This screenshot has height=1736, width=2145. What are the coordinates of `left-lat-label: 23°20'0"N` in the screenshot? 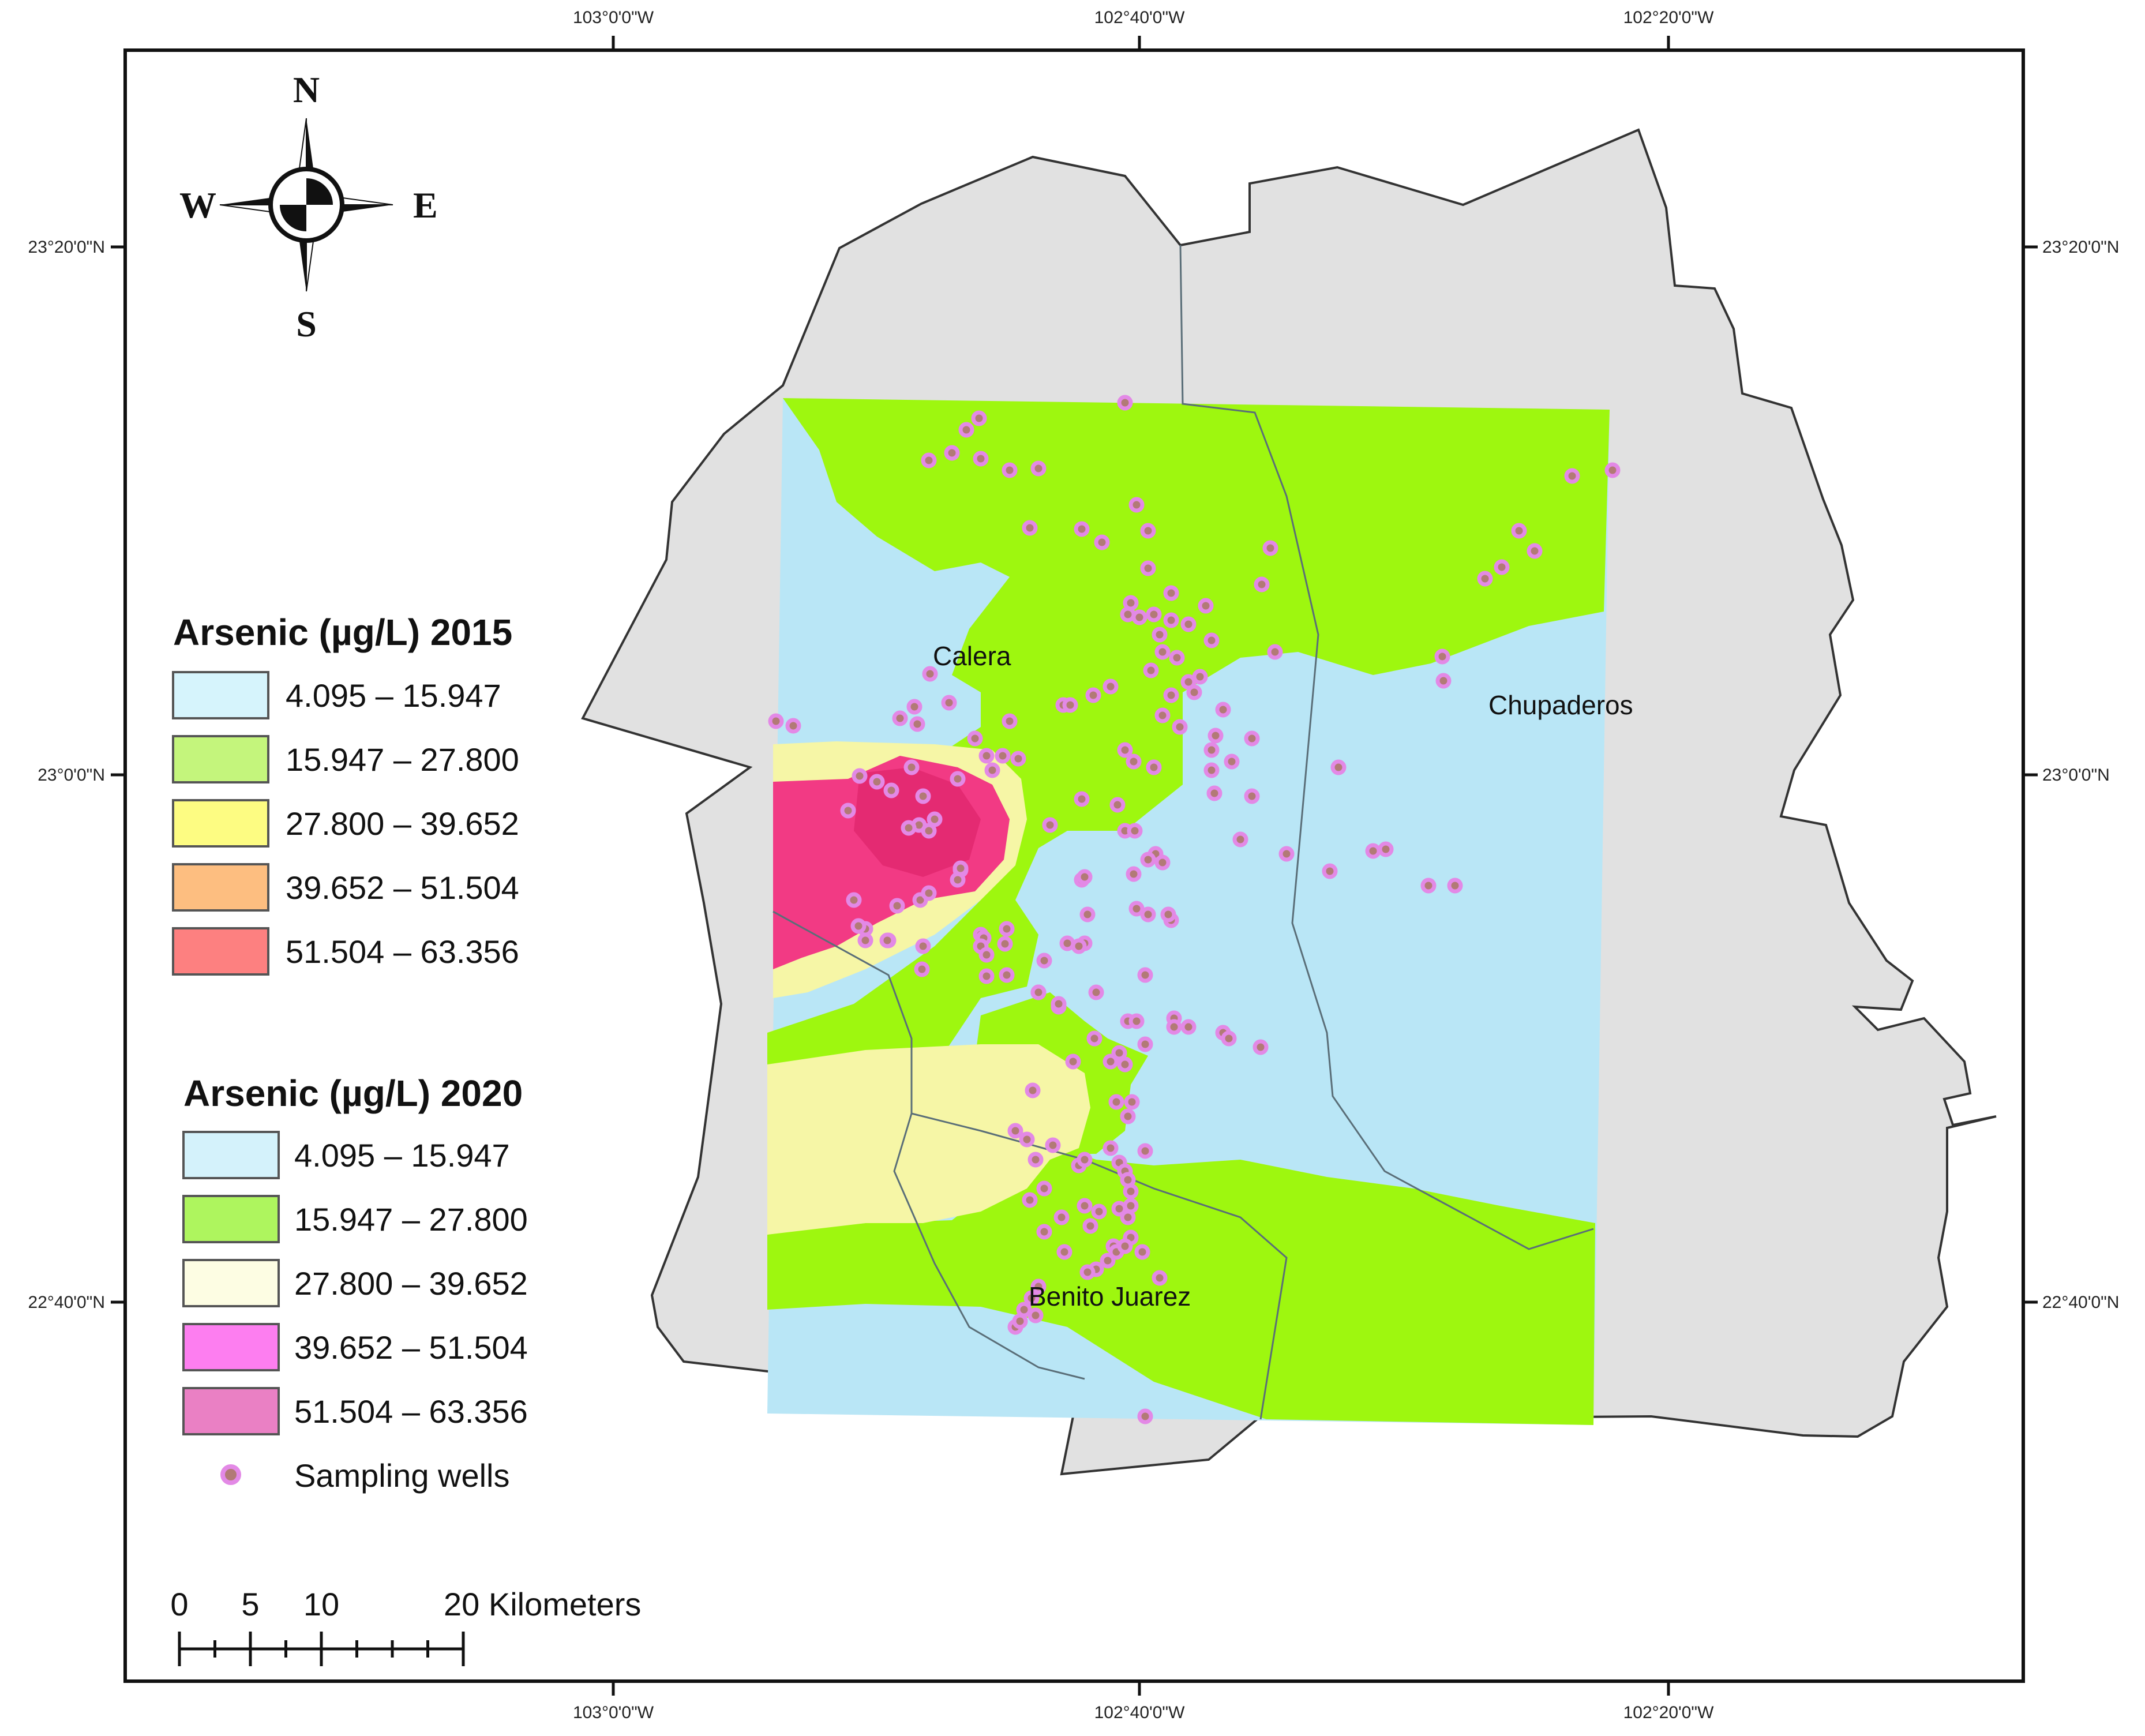 It's located at (66, 247).